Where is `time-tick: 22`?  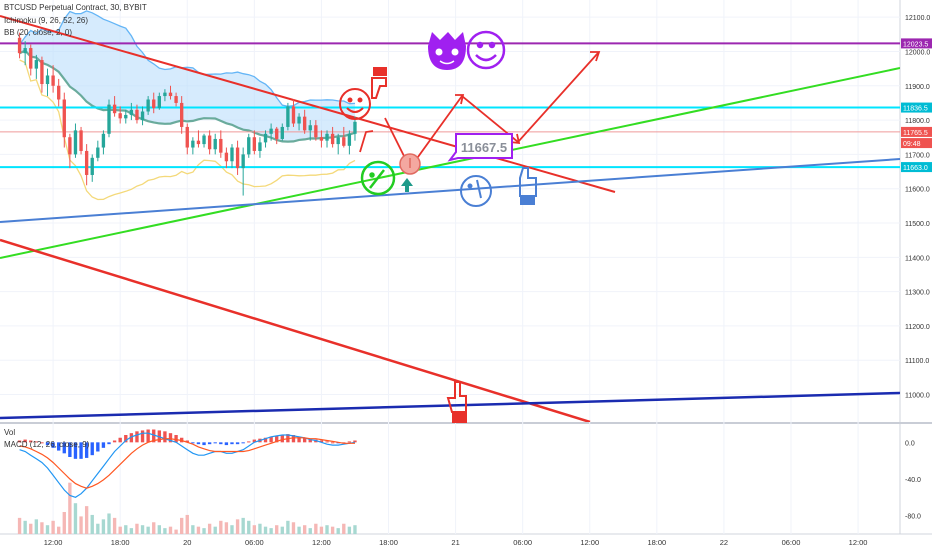 time-tick: 22 is located at coordinates (724, 542).